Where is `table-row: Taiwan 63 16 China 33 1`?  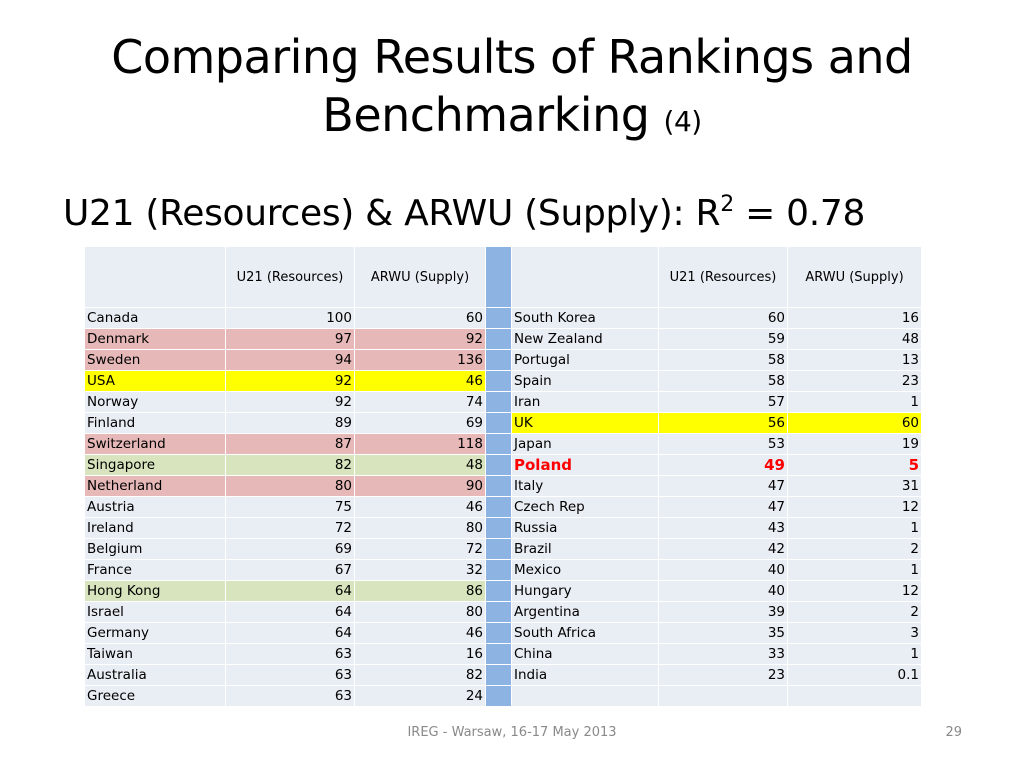
table-row: Taiwan 63 16 China 33 1 is located at coordinates (503, 654).